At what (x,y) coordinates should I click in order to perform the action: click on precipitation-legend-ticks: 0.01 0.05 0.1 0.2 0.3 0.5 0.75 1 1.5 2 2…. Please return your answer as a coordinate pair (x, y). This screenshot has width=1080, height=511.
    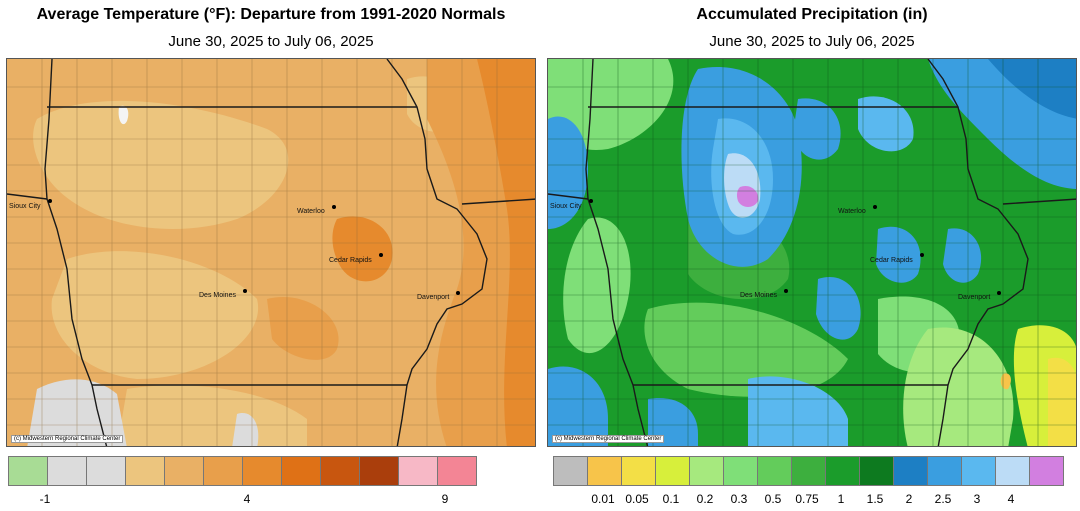
    Looking at the image, I should click on (813, 499).